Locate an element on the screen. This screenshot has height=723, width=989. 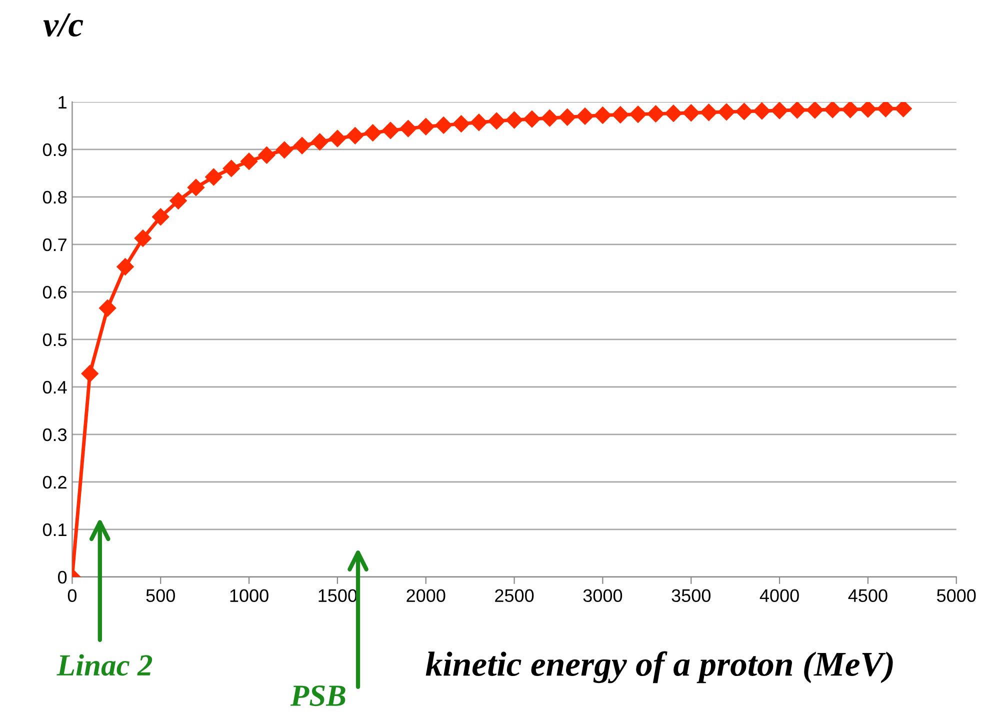
x-tick-label: 4000 is located at coordinates (779, 595).